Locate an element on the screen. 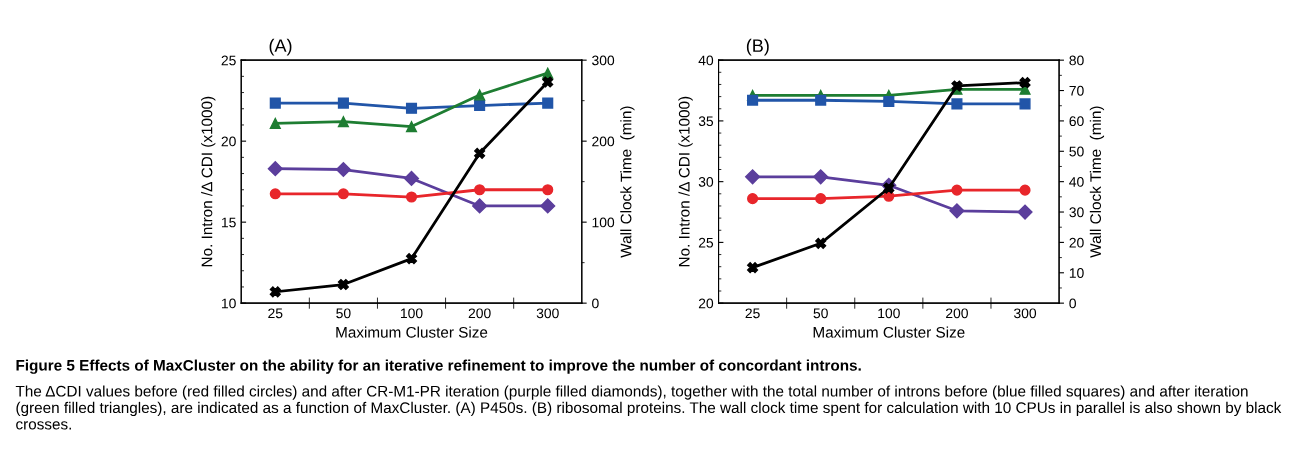 This screenshot has height=470, width=1290. y-tick-label: 35 is located at coordinates (706, 121).